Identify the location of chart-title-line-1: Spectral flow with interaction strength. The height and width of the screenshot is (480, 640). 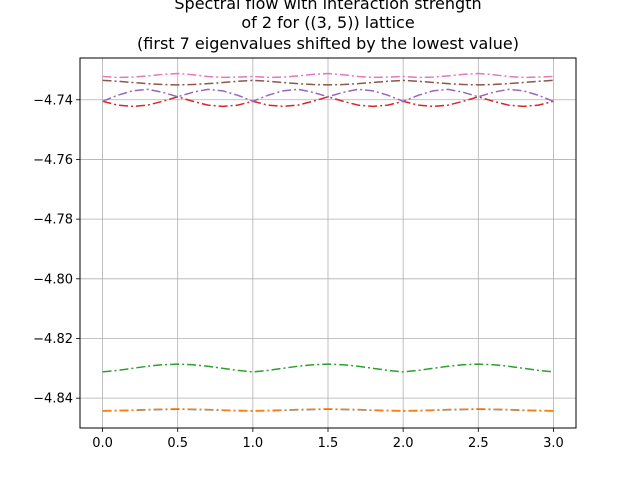
(327, 6).